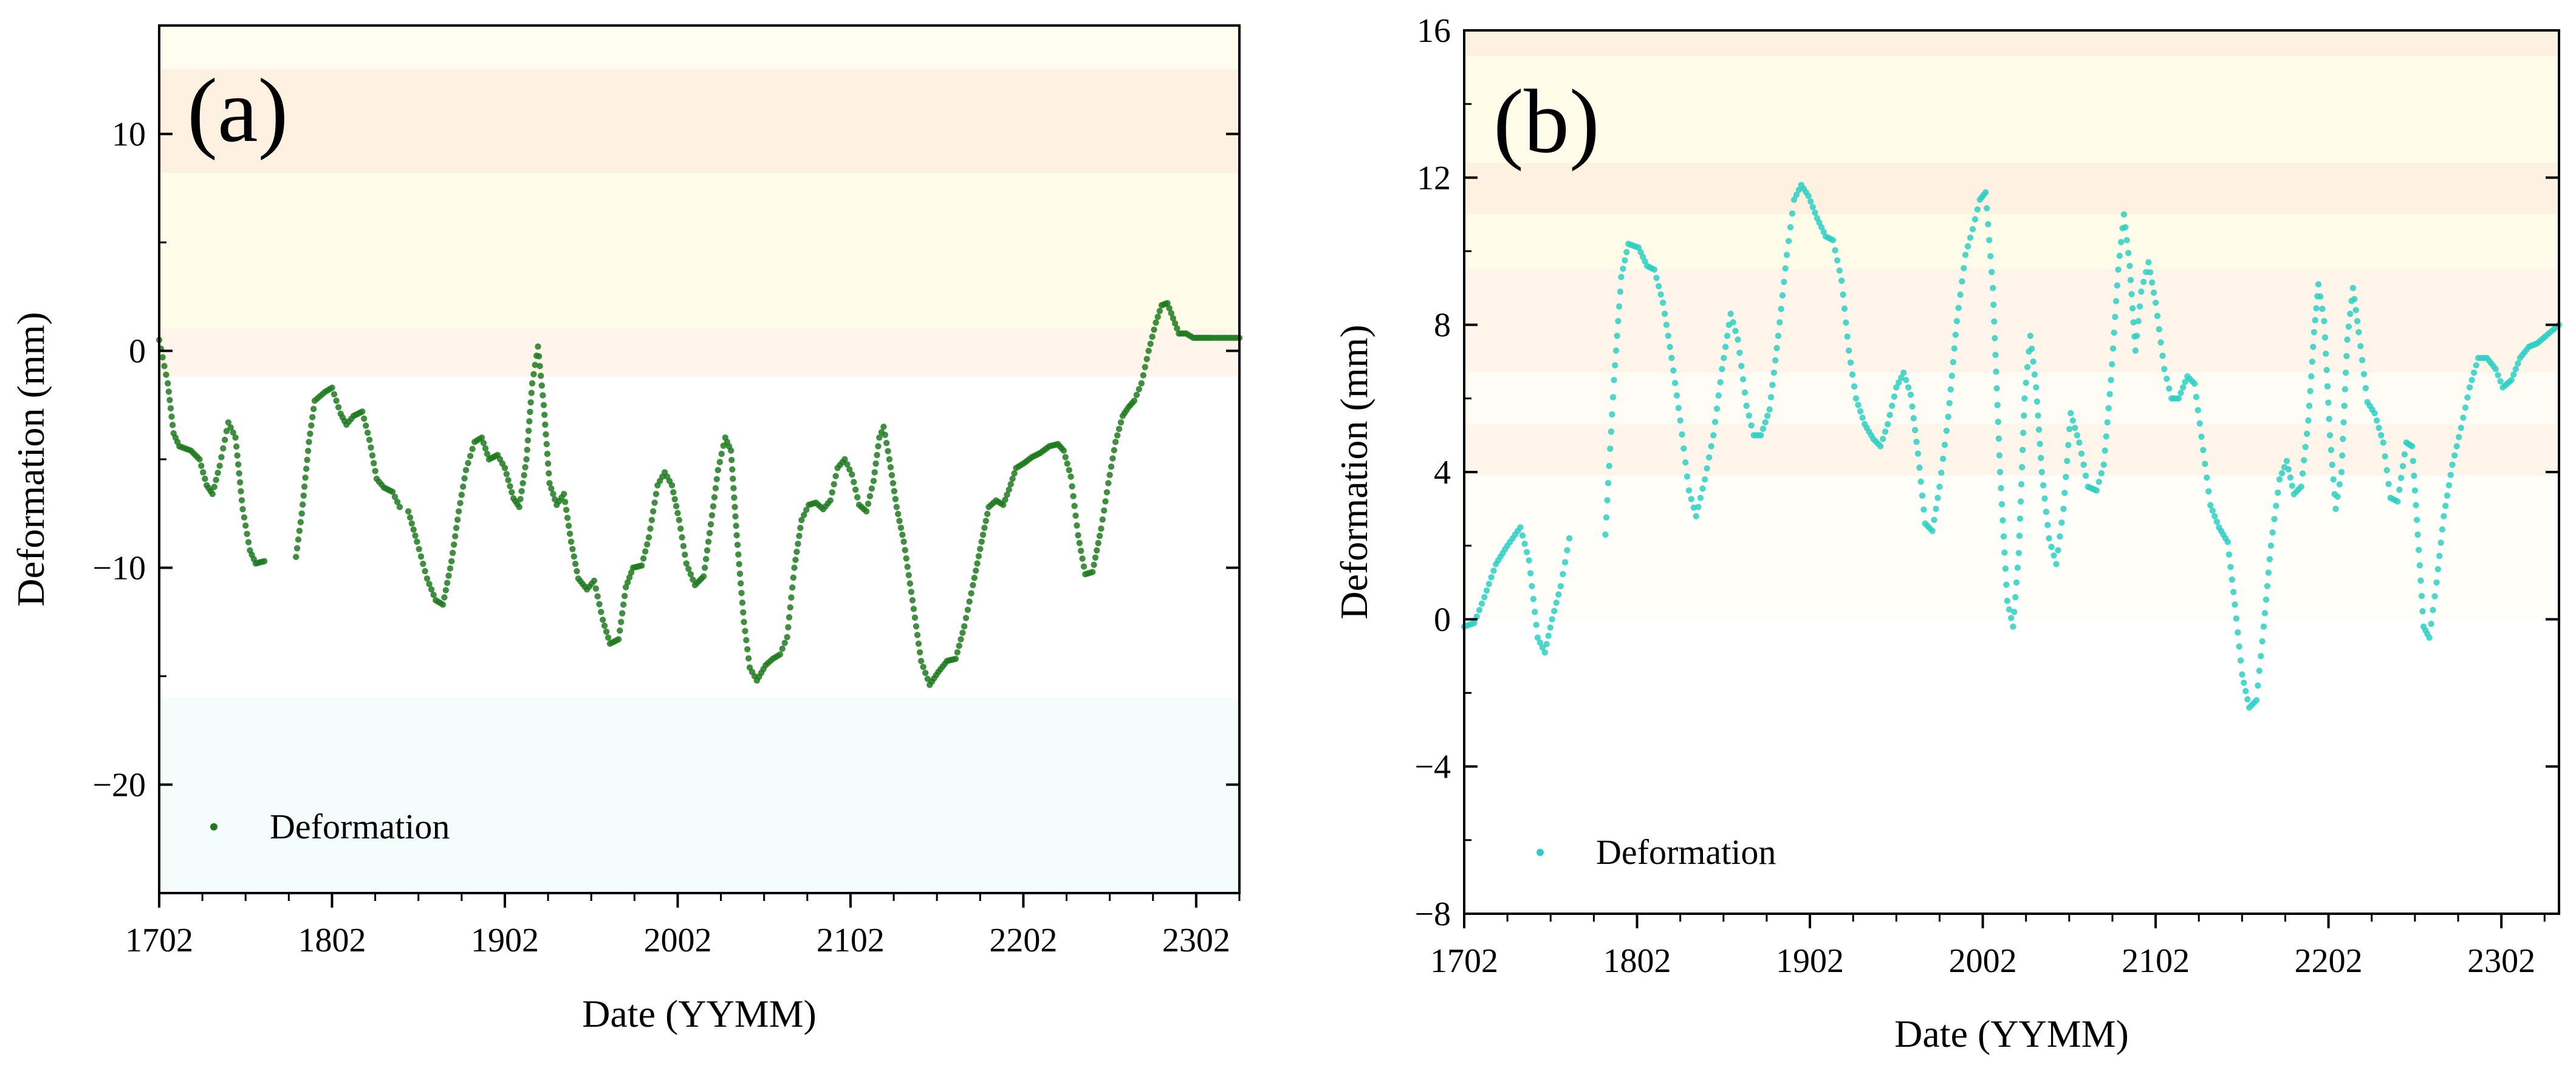 Image resolution: width=2576 pixels, height=1065 pixels. Describe the element at coordinates (1637, 961) in the screenshot. I see `panel-b-x-tick-label: 1802` at that location.